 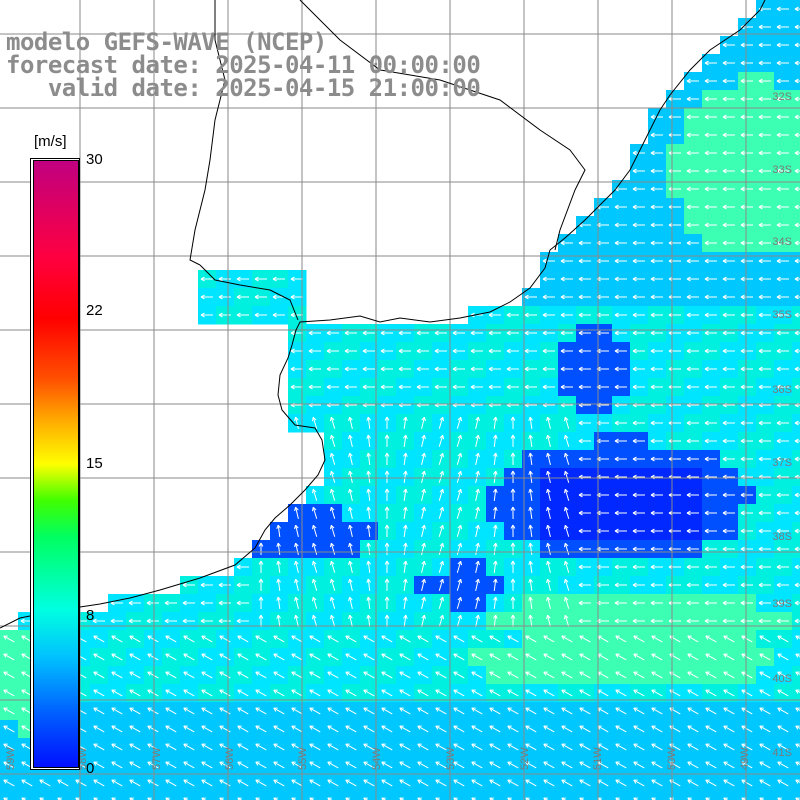 What do you see at coordinates (94, 310) in the screenshot?
I see `colorbar-tick: 22` at bounding box center [94, 310].